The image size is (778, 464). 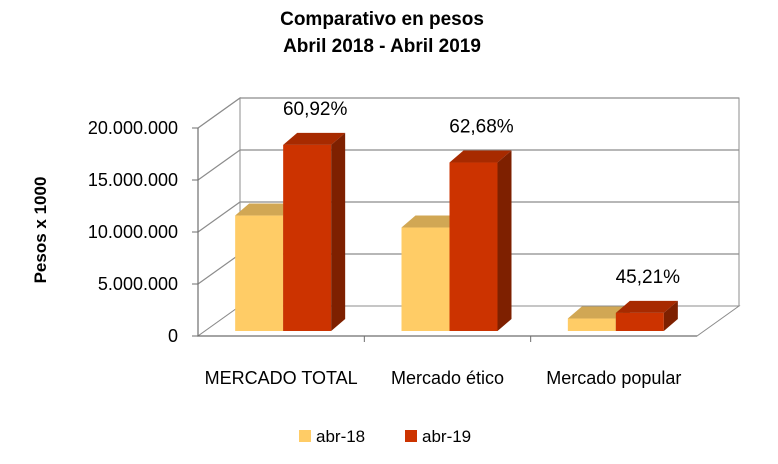 I want to click on y-tick-label: 5.000.000, so click(x=138, y=284).